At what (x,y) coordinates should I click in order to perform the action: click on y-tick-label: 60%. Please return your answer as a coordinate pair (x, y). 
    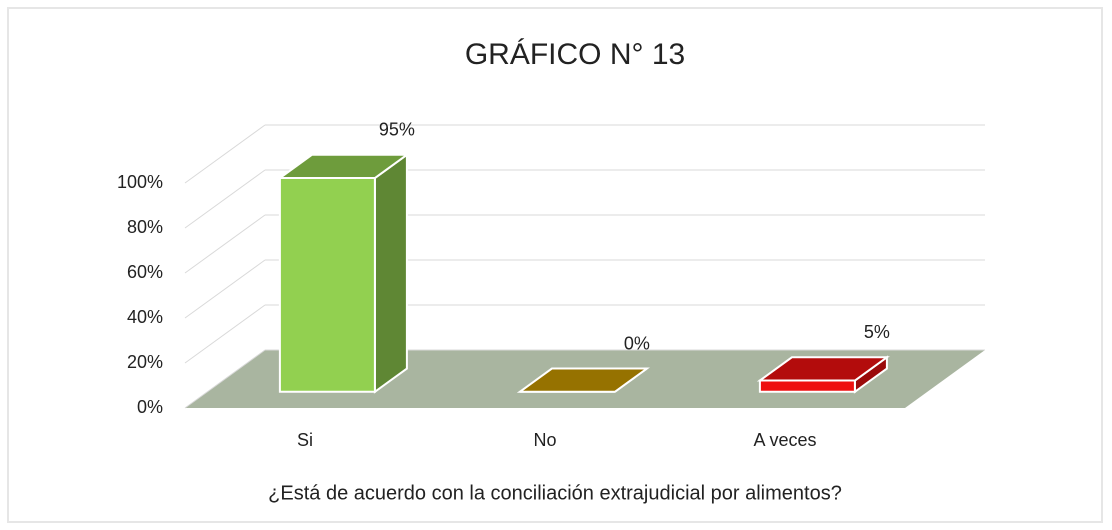
    Looking at the image, I should click on (145, 272).